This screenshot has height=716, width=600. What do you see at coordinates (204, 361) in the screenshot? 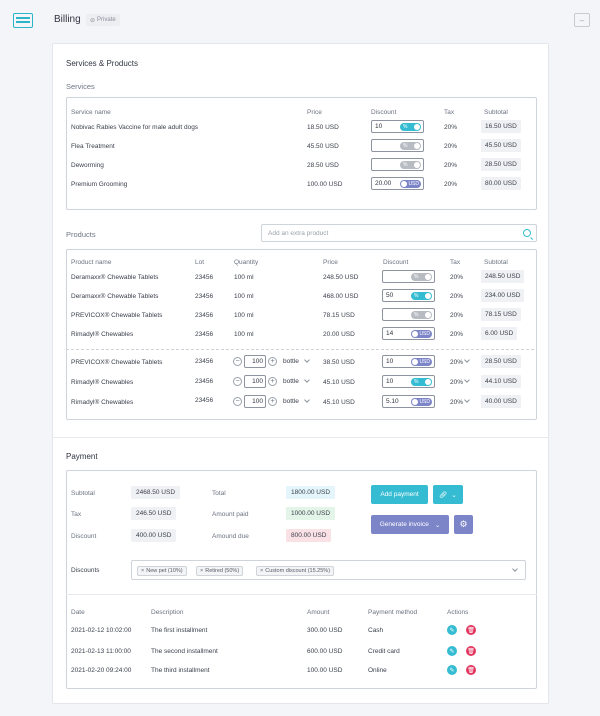
I see `product-lot: 23456` at bounding box center [204, 361].